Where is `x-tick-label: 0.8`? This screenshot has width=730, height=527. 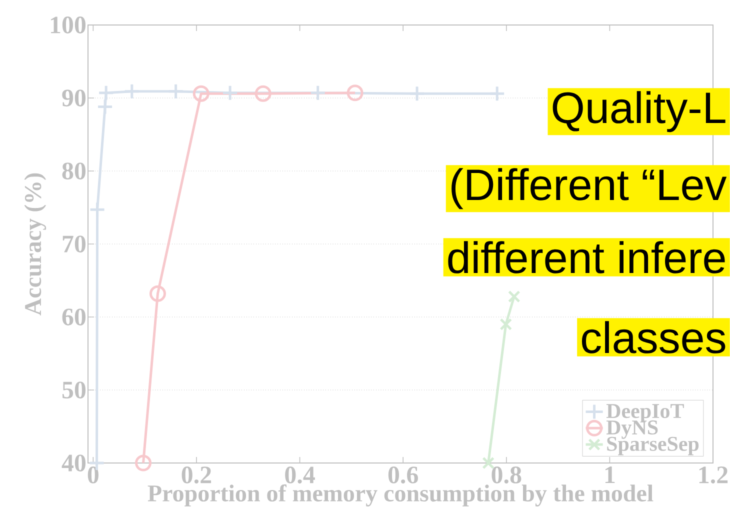
x-tick-label: 0.8 is located at coordinates (507, 475).